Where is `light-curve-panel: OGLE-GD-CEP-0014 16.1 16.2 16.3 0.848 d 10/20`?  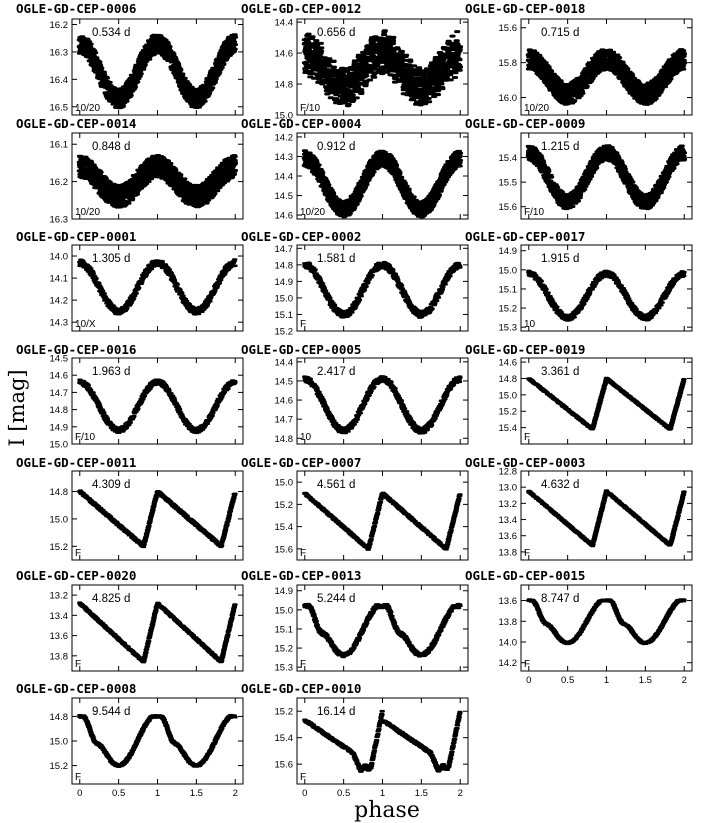
light-curve-panel: OGLE-GD-CEP-0014 16.1 16.2 16.3 0.848 d 10/20 is located at coordinates (130, 171).